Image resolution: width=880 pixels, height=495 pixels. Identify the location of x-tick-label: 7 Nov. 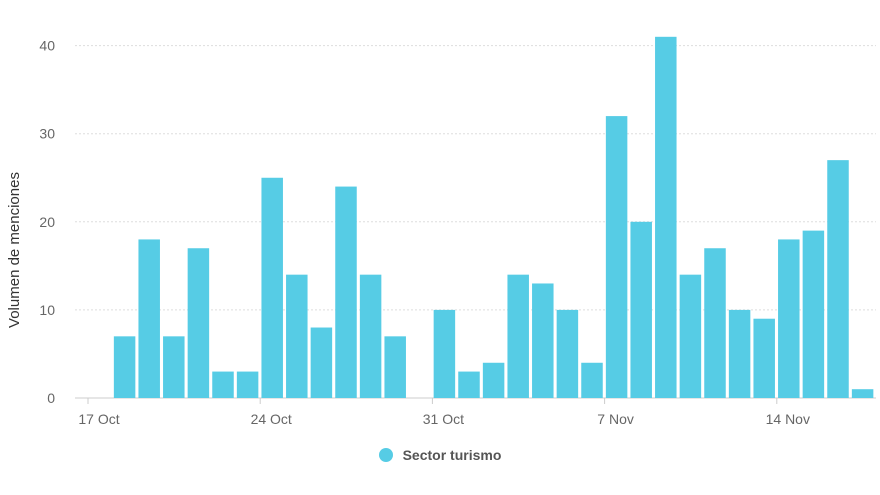
(615, 419).